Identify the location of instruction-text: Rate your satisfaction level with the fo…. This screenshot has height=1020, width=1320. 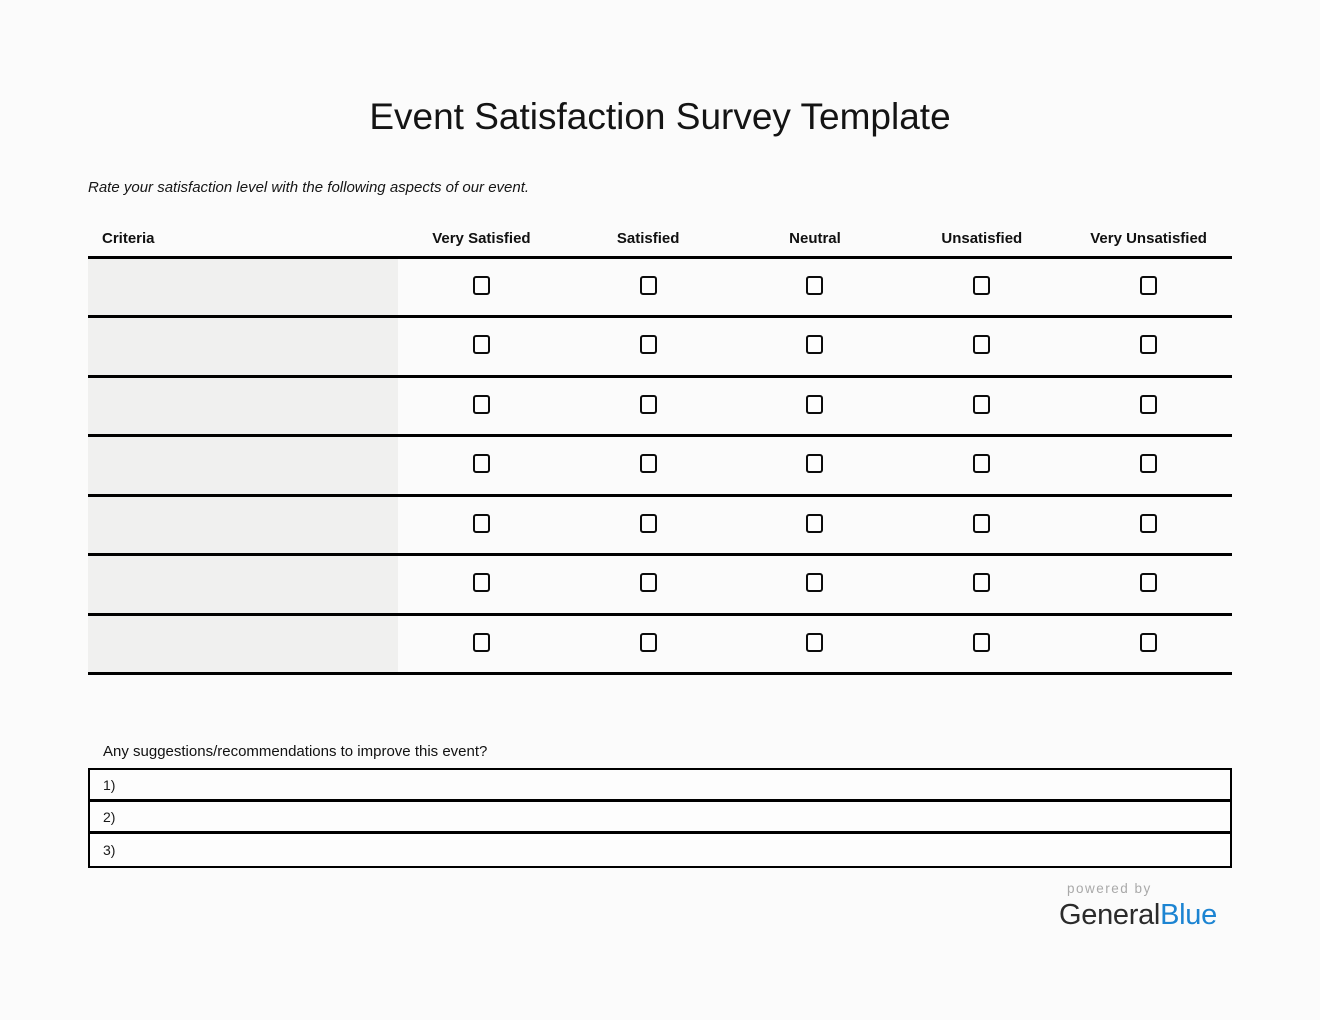
(309, 187).